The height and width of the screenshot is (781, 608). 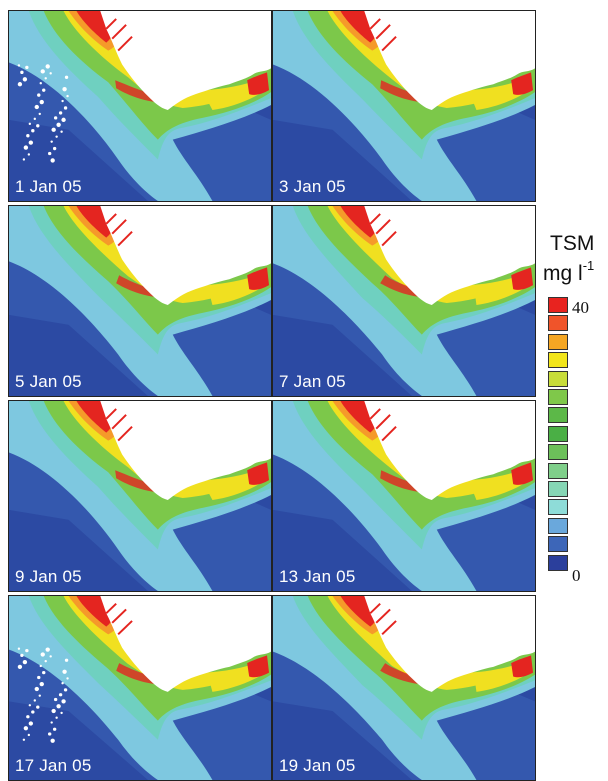 What do you see at coordinates (572, 243) in the screenshot?
I see `legend-title: TSM` at bounding box center [572, 243].